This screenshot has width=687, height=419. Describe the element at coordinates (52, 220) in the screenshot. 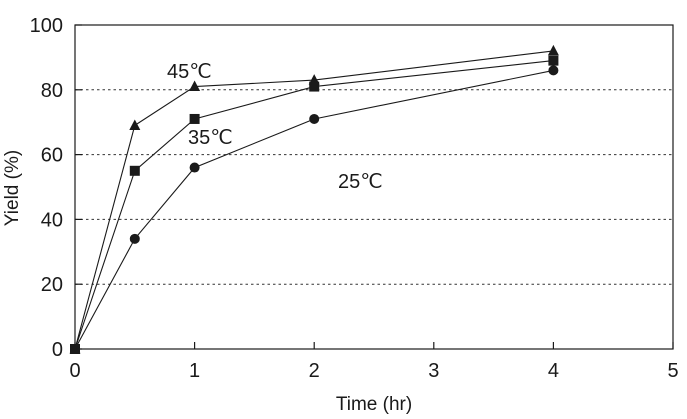

I see `y-tick-label-40: 40` at that location.